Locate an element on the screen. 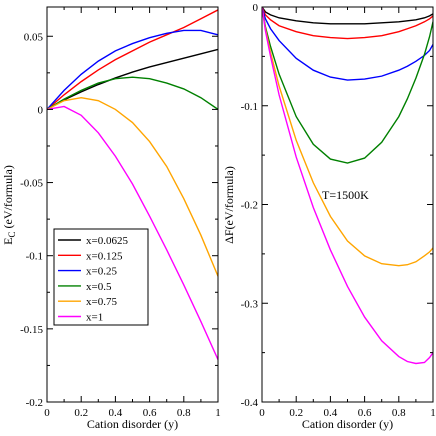  legend-label: x=0.0625 is located at coordinates (107, 241).